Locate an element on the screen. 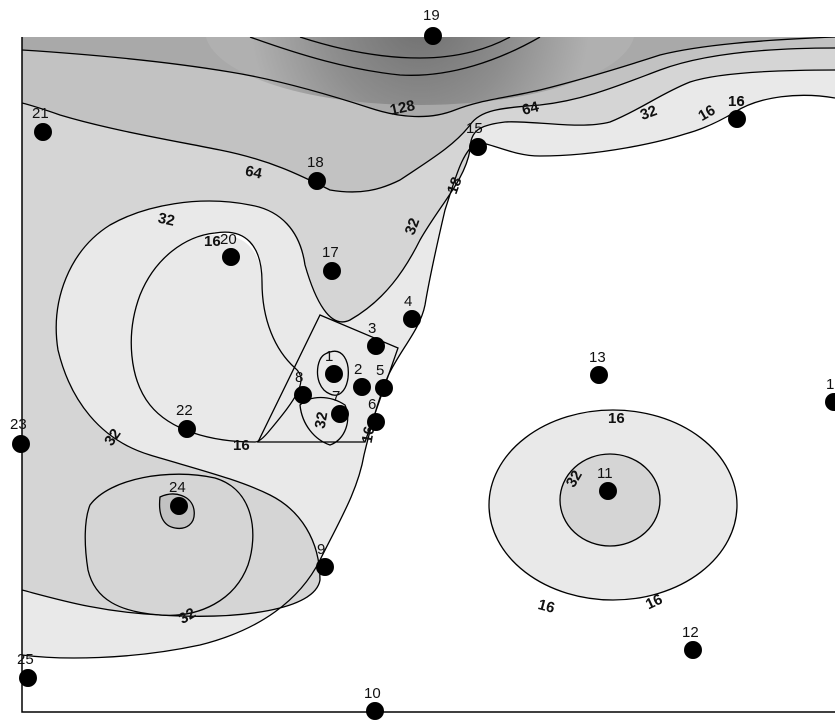 The image size is (835, 727). contour-line-1-inner is located at coordinates (332, 373).